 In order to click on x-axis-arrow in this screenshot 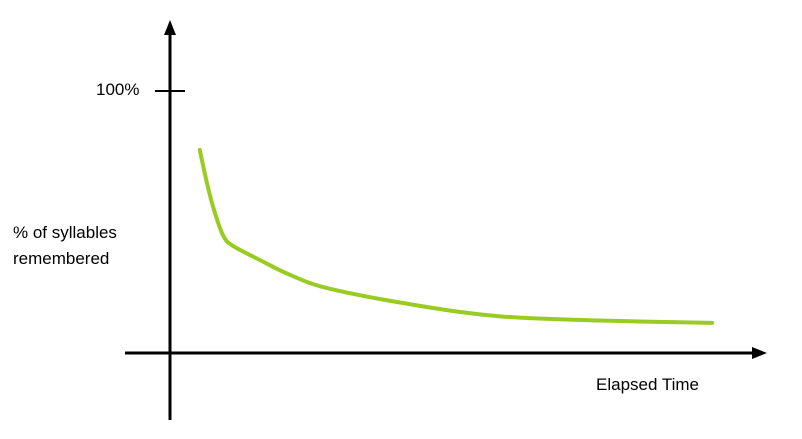, I will do `click(759, 353)`.